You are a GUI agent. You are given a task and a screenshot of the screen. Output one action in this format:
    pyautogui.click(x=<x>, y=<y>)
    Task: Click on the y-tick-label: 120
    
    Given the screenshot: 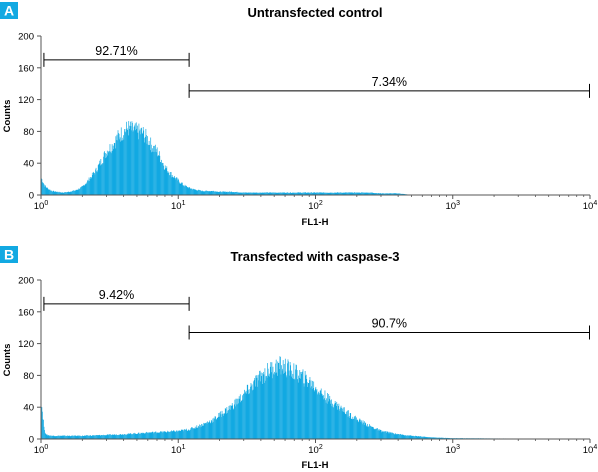 What is the action you would take?
    pyautogui.click(x=26, y=100)
    